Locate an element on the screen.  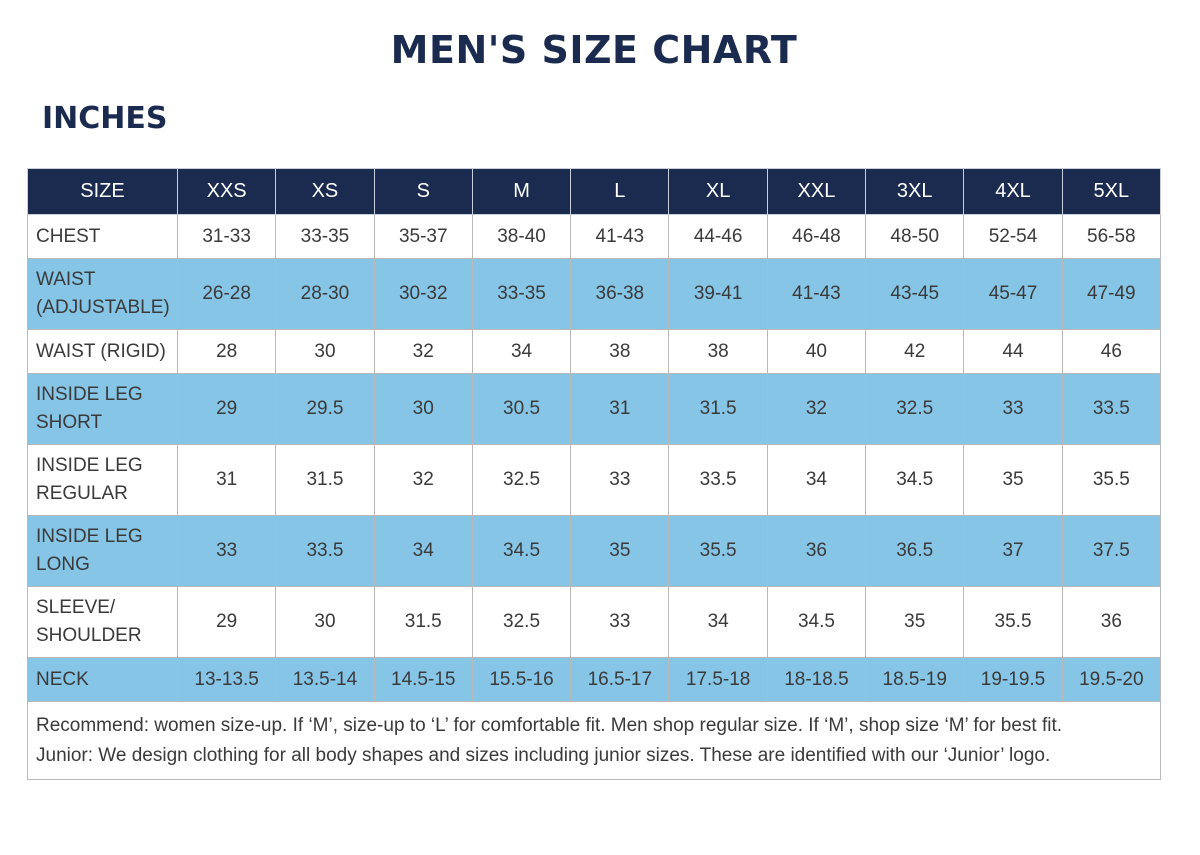
table-row: WAIST (RIGID) 28 30 32 34 38 38 40 42 44 46 is located at coordinates (594, 351).